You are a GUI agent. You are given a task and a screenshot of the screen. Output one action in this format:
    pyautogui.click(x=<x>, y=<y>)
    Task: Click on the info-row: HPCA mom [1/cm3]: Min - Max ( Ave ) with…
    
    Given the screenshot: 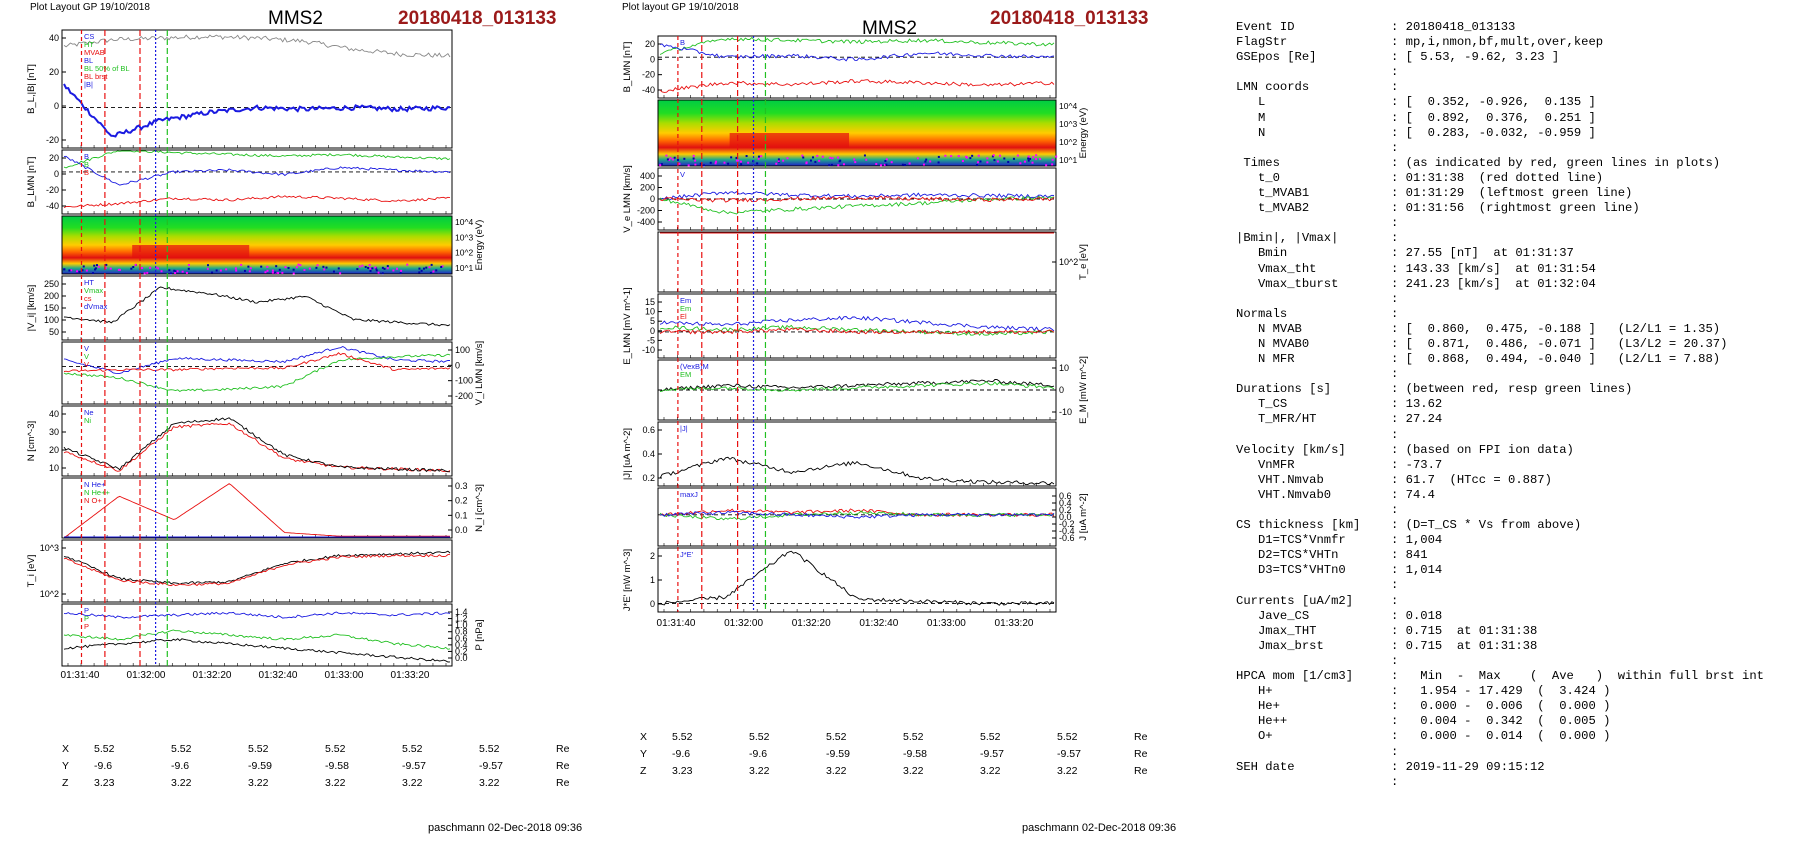 What is the action you would take?
    pyautogui.click(x=1516, y=676)
    